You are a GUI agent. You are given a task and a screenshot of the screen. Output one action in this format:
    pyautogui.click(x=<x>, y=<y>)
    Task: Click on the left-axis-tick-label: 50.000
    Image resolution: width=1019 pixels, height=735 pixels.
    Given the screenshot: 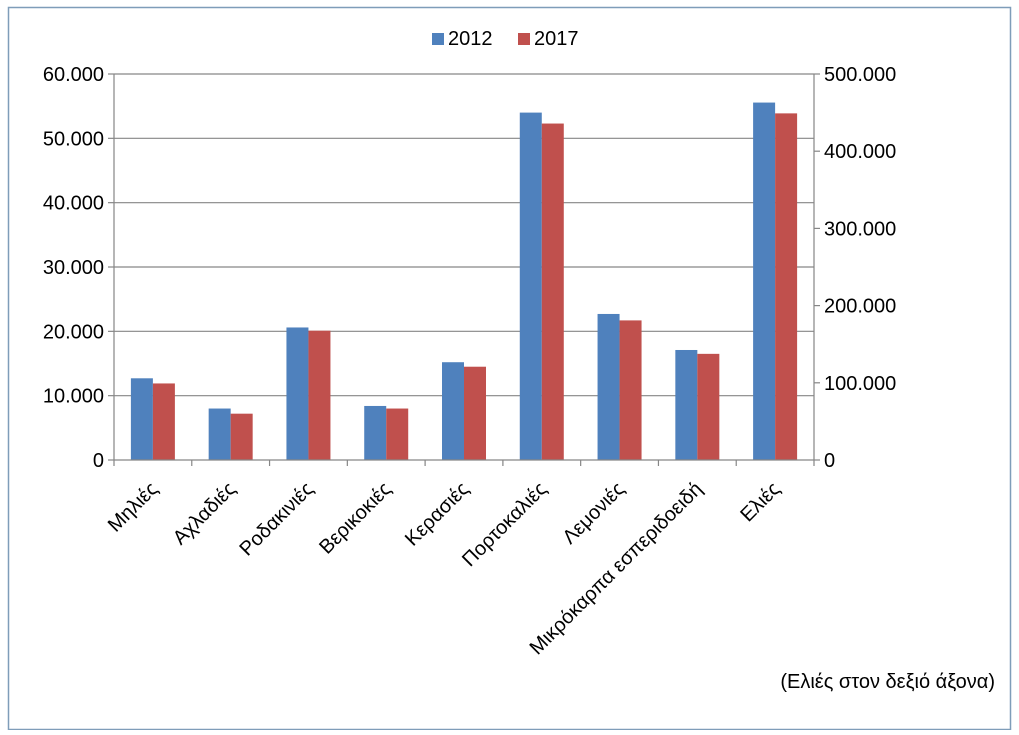 What is the action you would take?
    pyautogui.click(x=73, y=139)
    